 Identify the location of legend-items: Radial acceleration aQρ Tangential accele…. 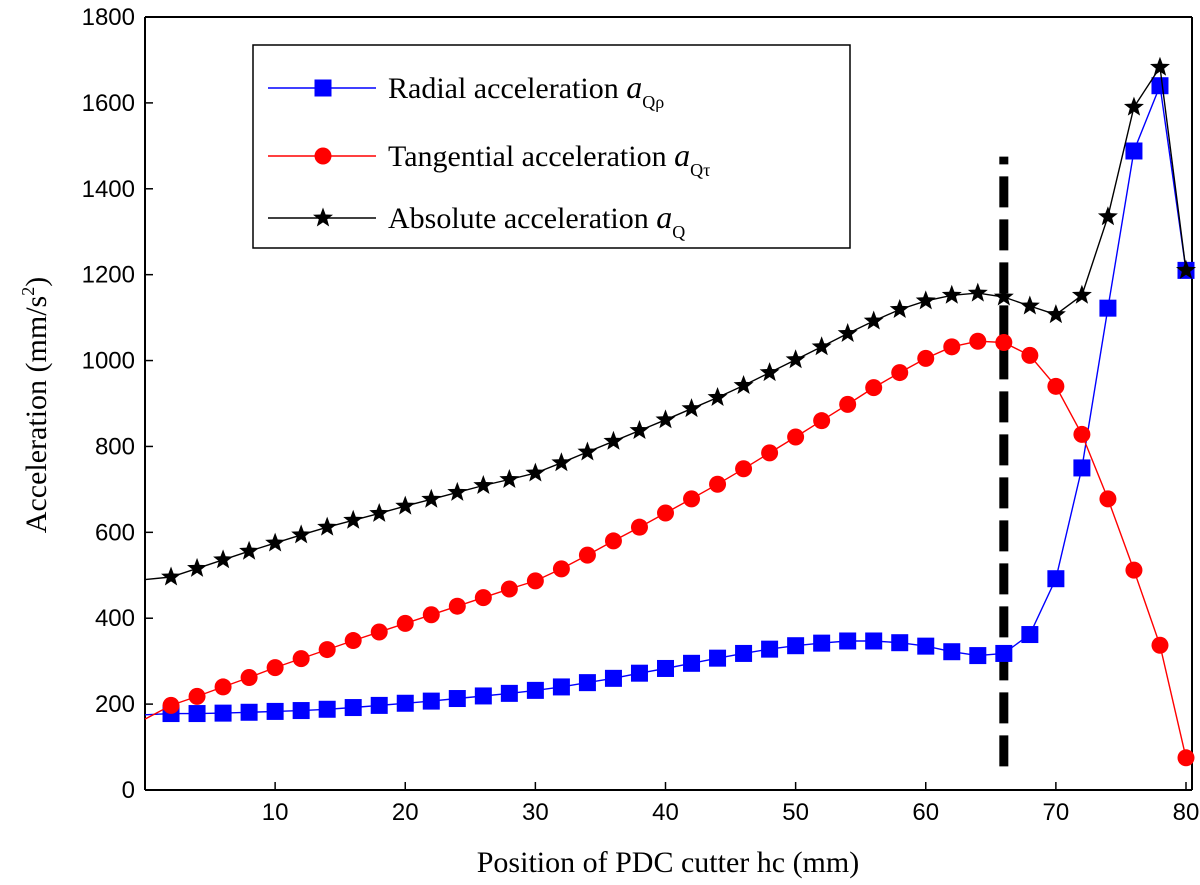
(489, 155).